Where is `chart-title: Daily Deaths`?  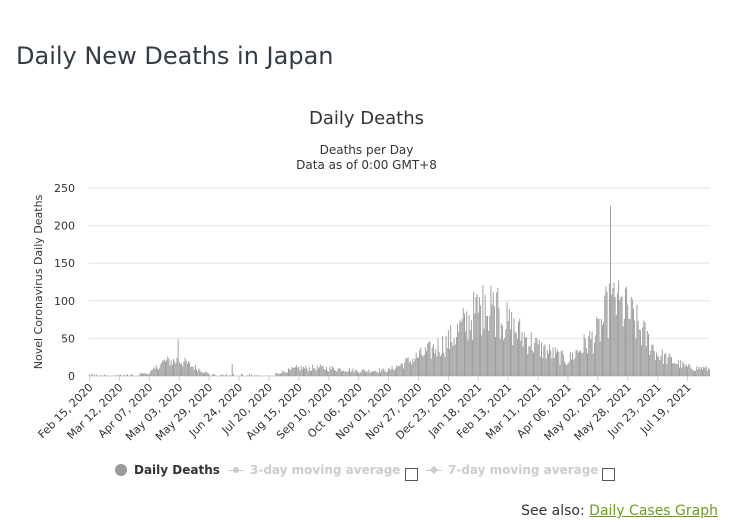 chart-title: Daily Deaths is located at coordinates (366, 118).